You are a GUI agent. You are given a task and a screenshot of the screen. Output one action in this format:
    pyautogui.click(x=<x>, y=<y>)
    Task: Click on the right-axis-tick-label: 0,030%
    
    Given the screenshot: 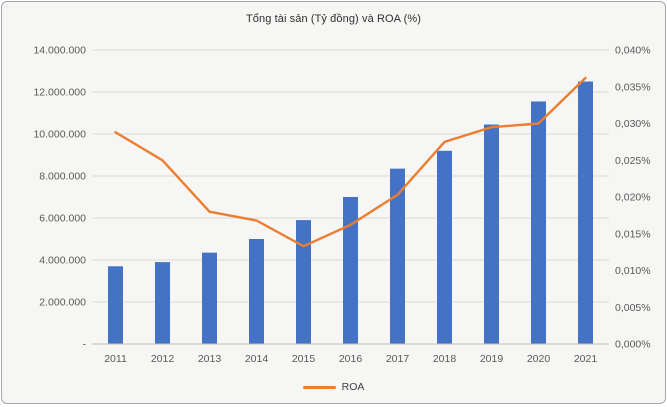 What is the action you would take?
    pyautogui.click(x=633, y=124)
    